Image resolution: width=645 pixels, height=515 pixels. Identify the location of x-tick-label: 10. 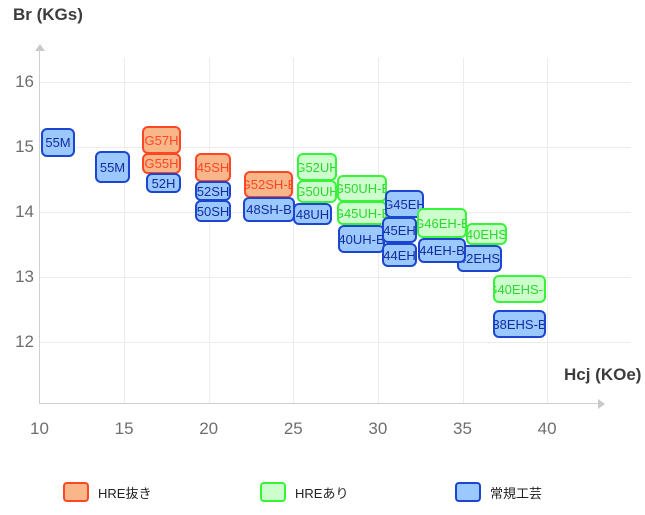
(39, 428).